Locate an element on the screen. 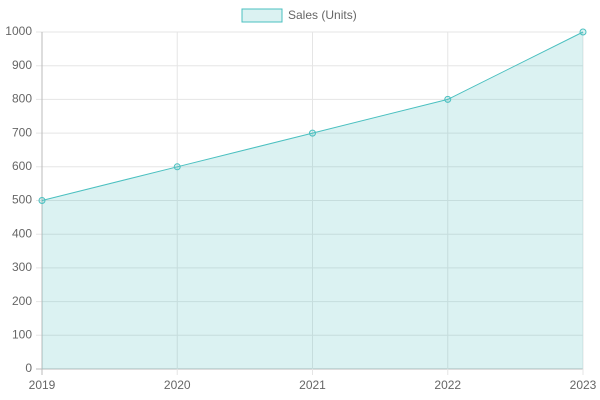 This screenshot has height=400, width=600. y-tick-label: 1000 is located at coordinates (18, 31).